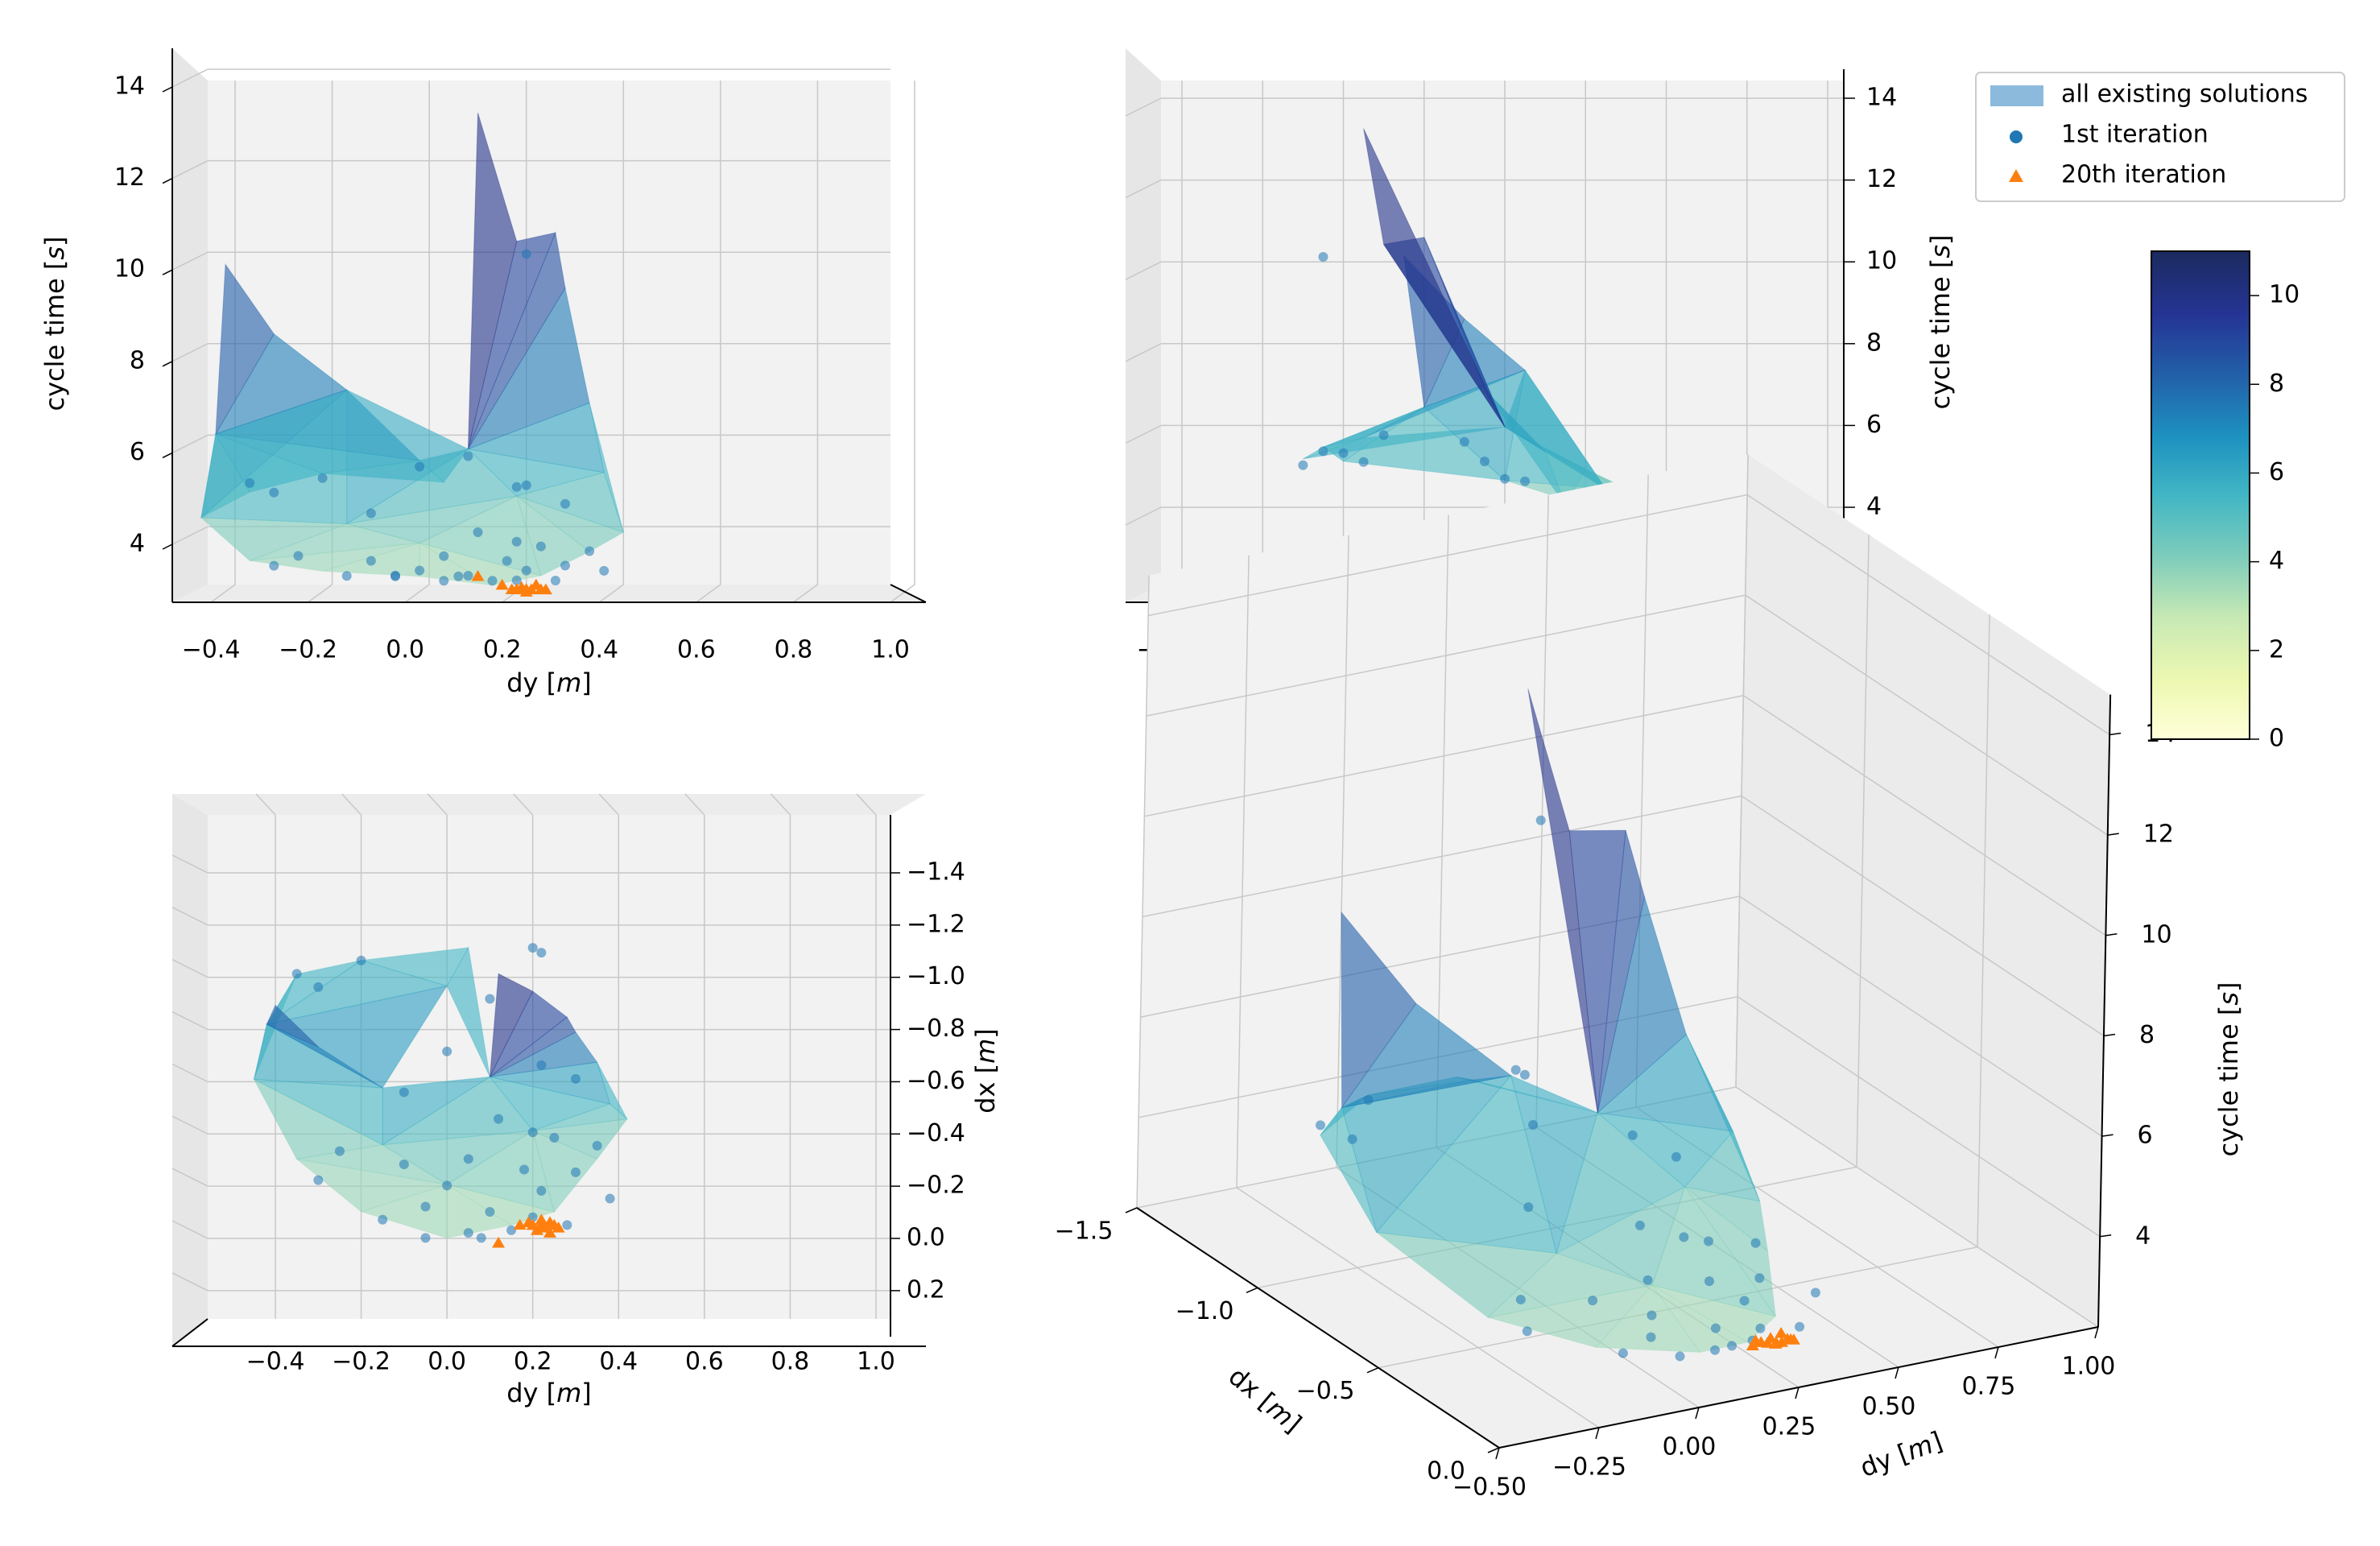  I want to click on colorbar-tick-label: 0, so click(2277, 739).